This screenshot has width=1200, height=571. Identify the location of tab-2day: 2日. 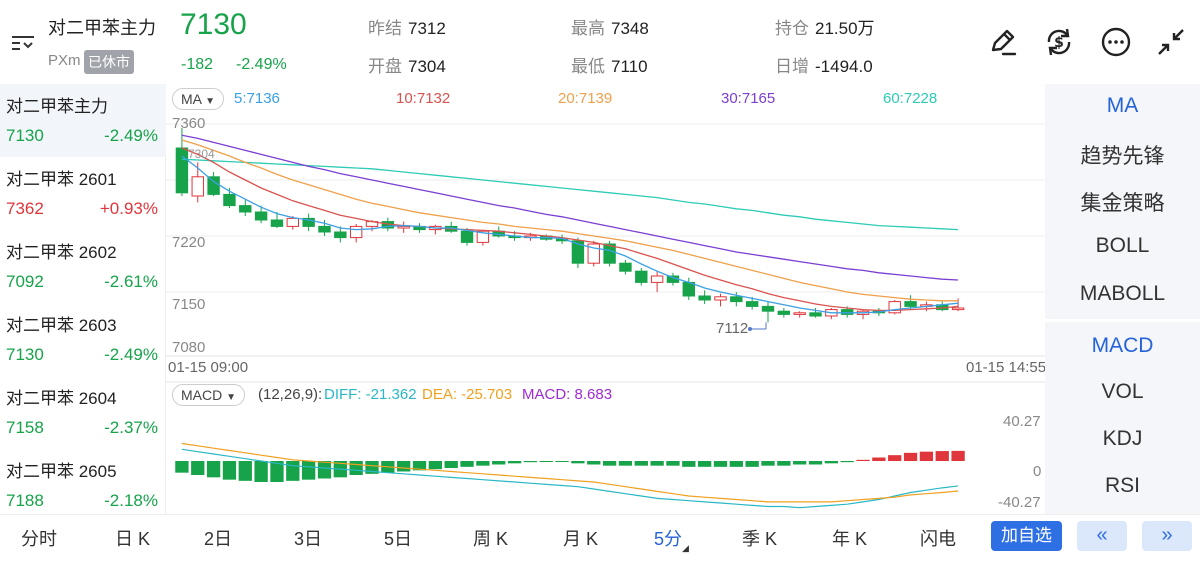
(218, 539).